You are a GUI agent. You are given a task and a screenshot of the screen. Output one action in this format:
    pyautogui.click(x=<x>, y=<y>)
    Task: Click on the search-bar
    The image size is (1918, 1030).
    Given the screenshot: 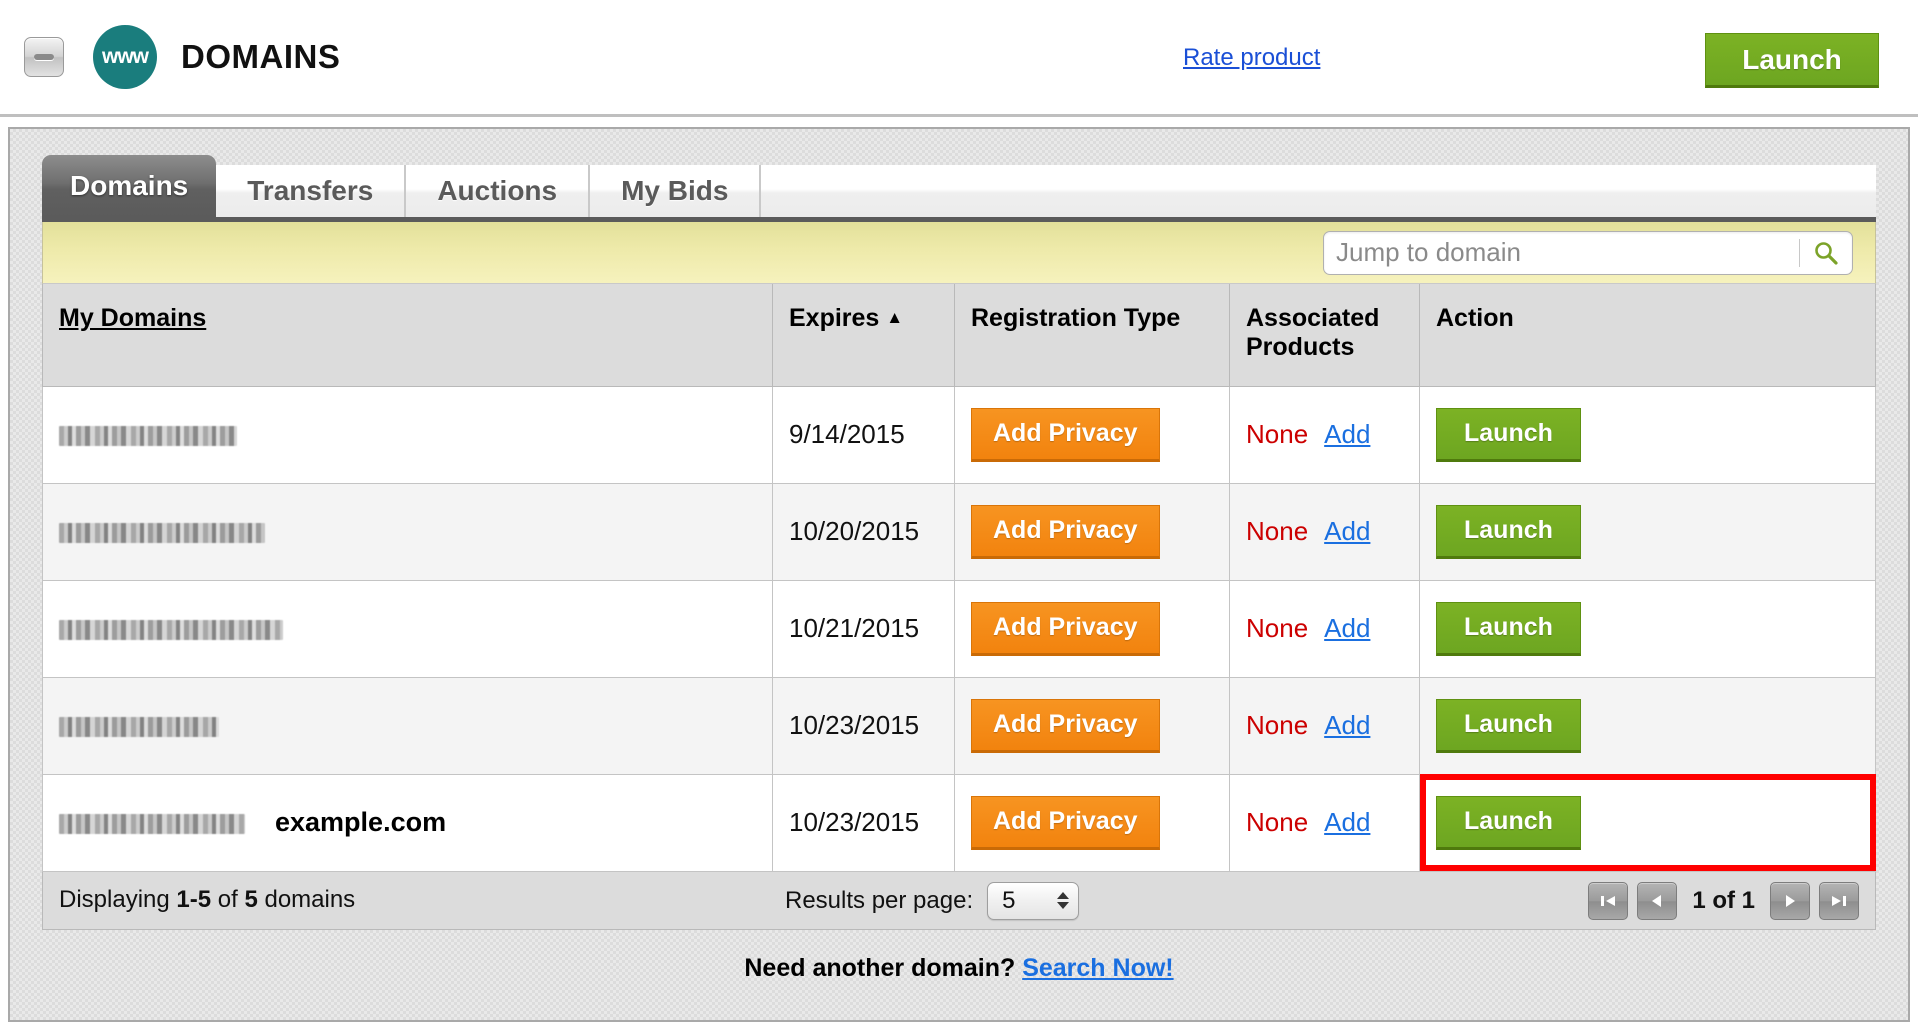 What is the action you would take?
    pyautogui.click(x=959, y=253)
    